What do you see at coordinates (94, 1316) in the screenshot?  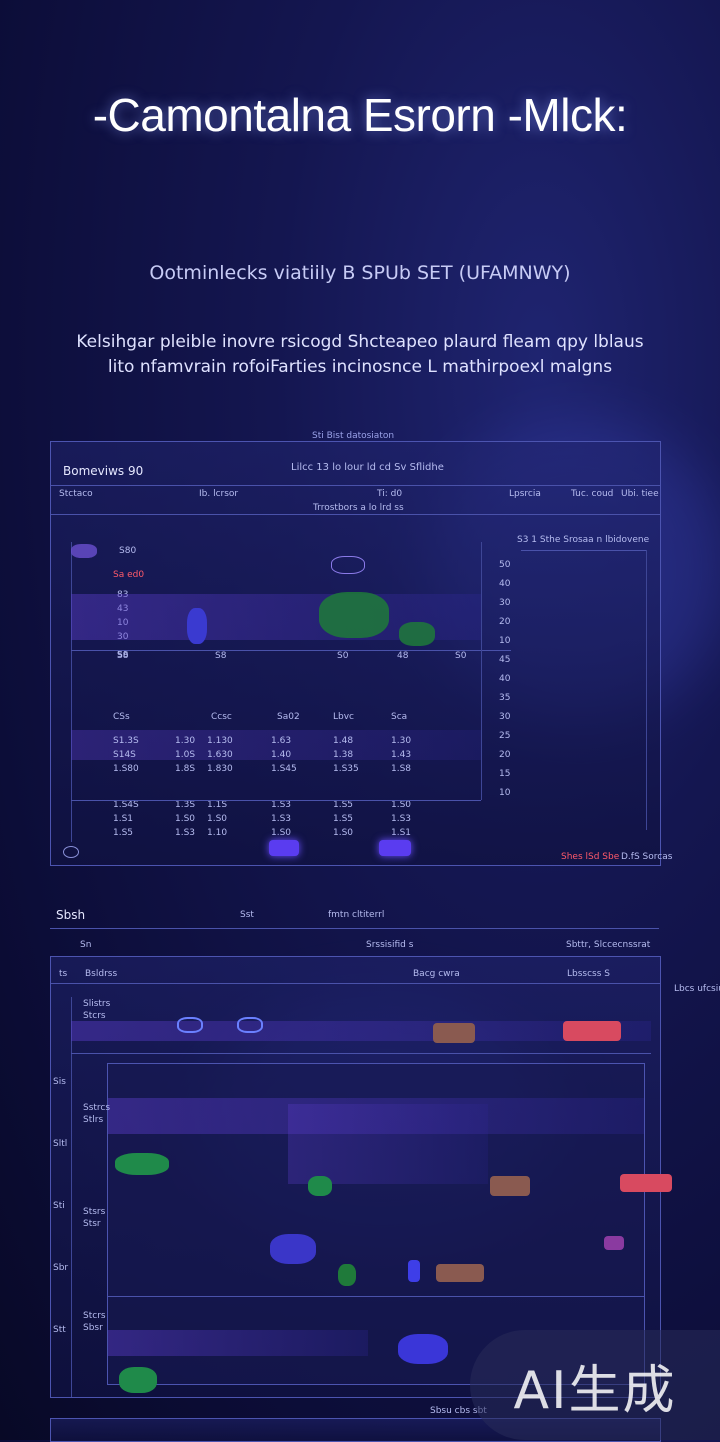 I see `row-label: Stcrs` at bounding box center [94, 1316].